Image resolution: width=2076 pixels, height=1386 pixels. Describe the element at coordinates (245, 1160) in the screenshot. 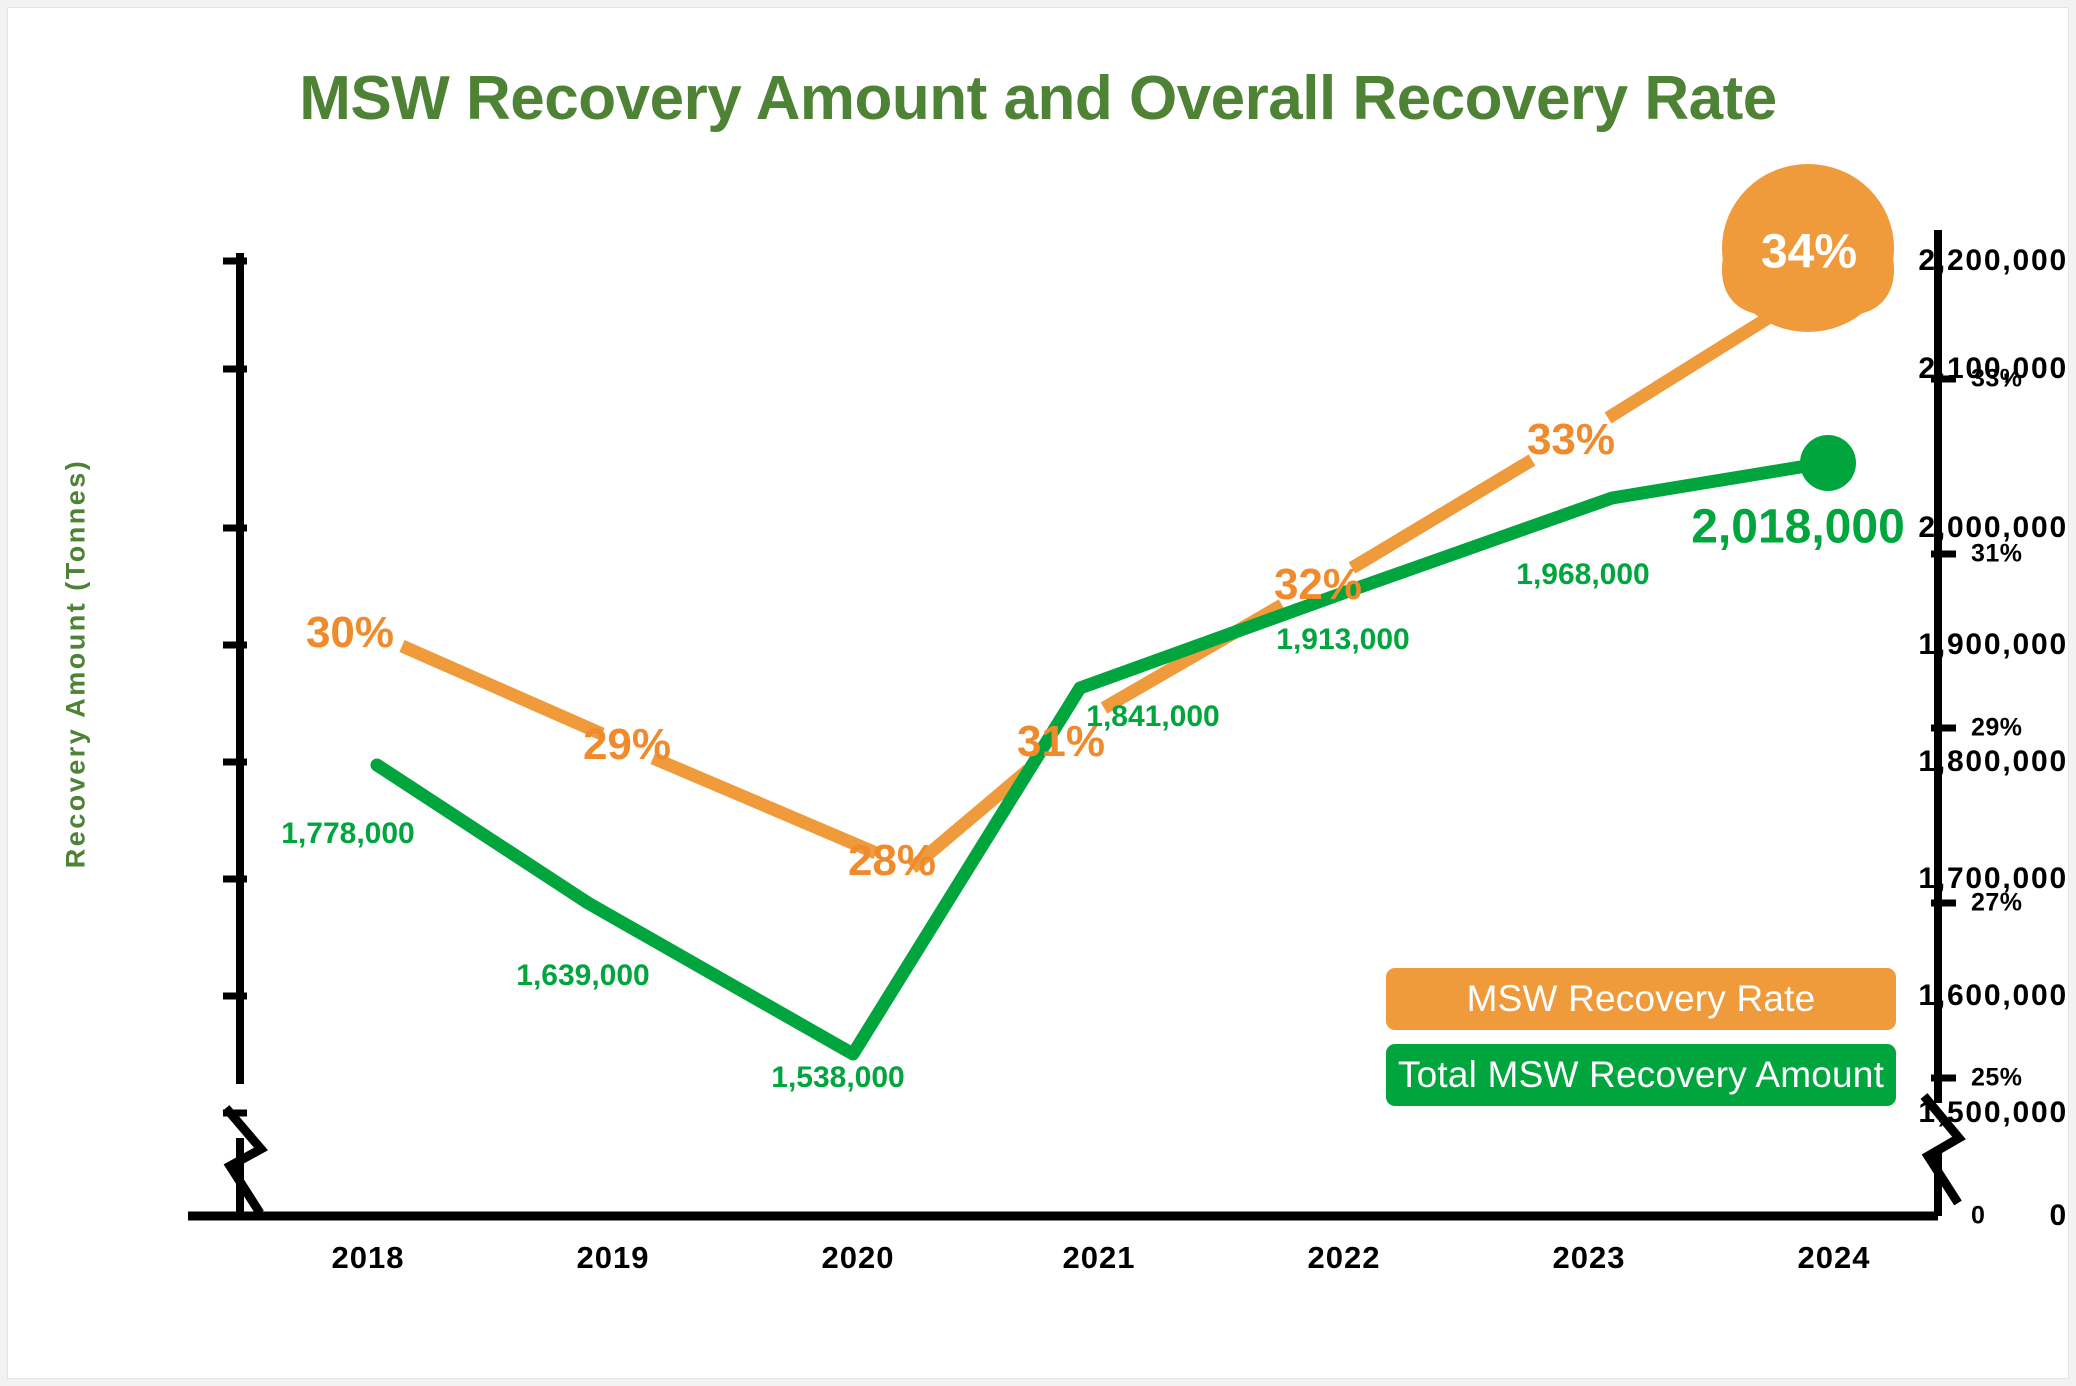

I see `left-axis-break` at that location.